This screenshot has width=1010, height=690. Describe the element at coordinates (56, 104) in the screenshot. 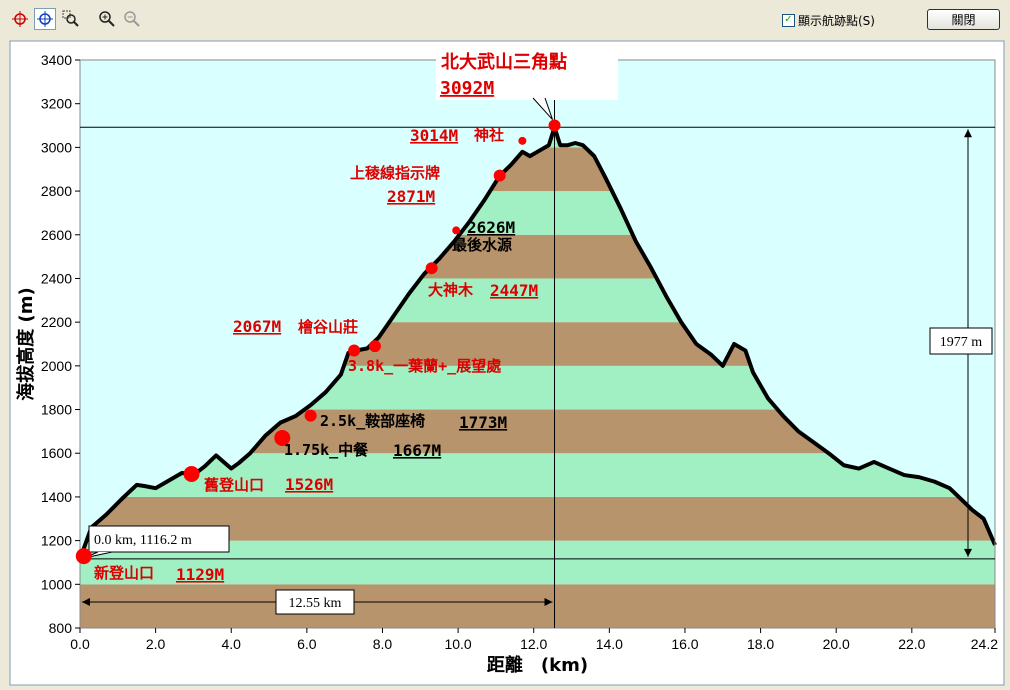

I see `y-tick-label: 3200` at that location.